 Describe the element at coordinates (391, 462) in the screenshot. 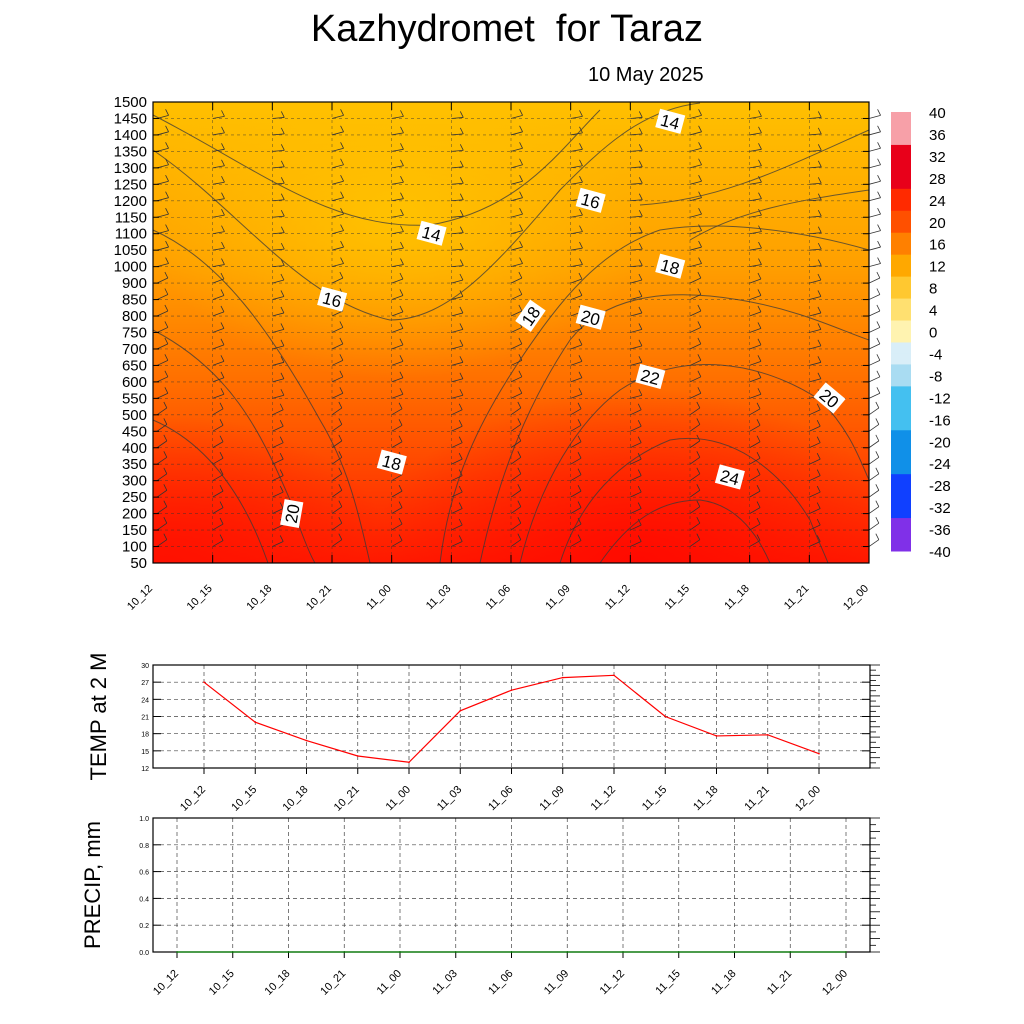

I see `contour-label: 18` at that location.